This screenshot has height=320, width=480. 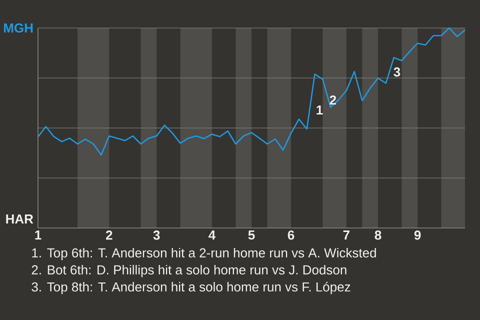 I want to click on x-tick-label: 8, so click(x=378, y=235).